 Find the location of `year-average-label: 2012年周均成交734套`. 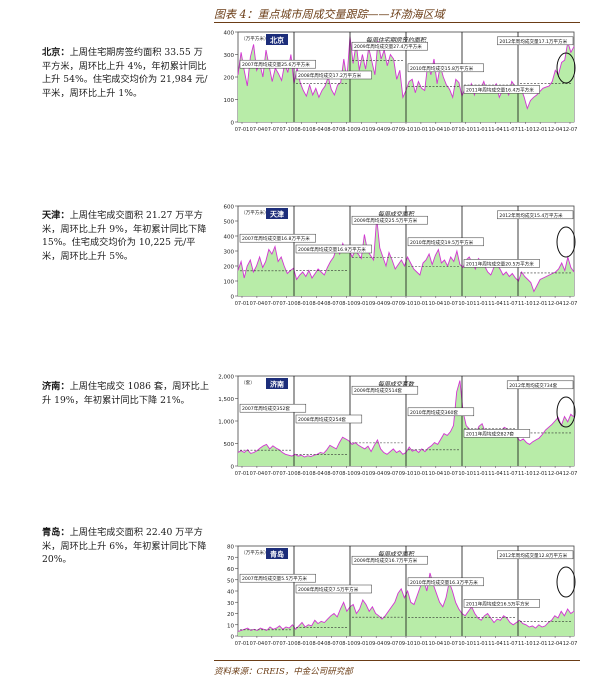

year-average-label: 2012年周均成交734套 is located at coordinates (533, 385).